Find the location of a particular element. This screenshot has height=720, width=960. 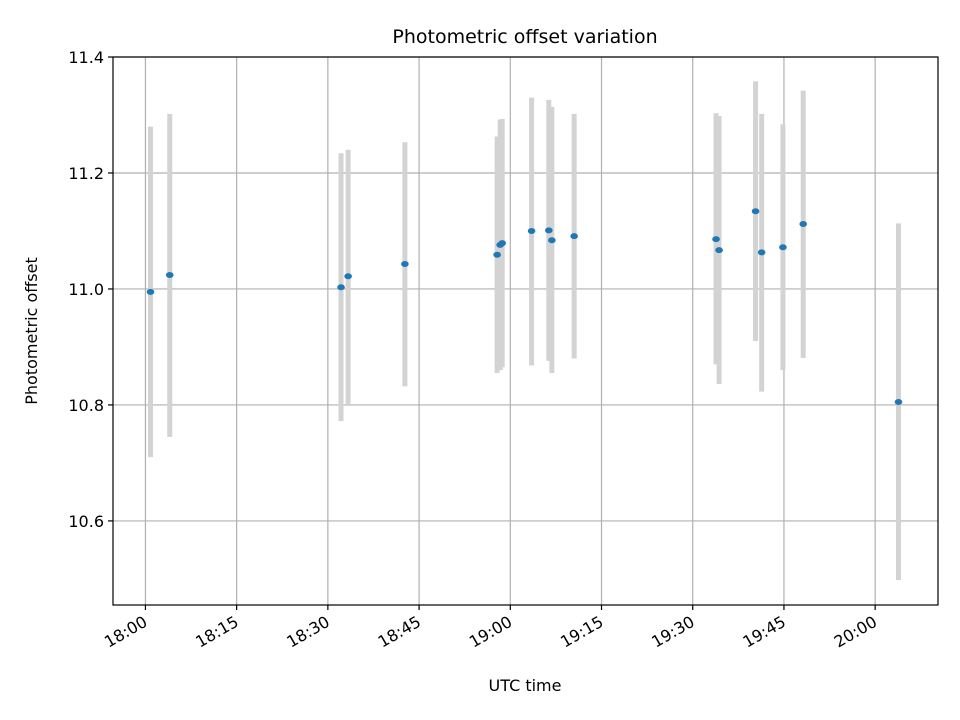

x-axis-label: UTC time is located at coordinates (525, 685).